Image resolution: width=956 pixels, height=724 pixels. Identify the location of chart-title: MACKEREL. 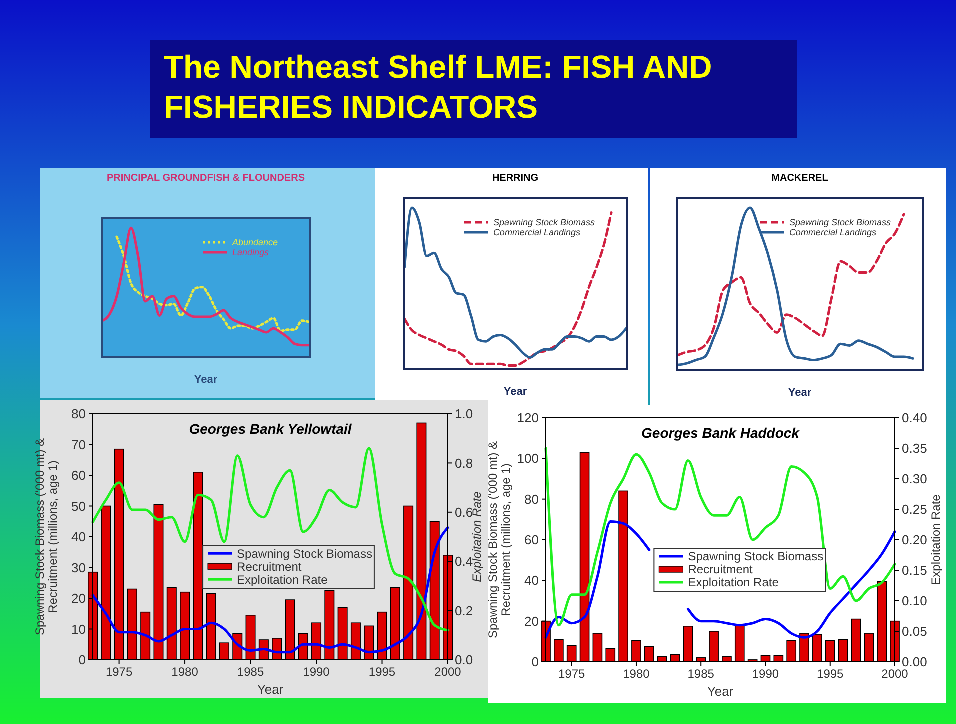
(800, 178).